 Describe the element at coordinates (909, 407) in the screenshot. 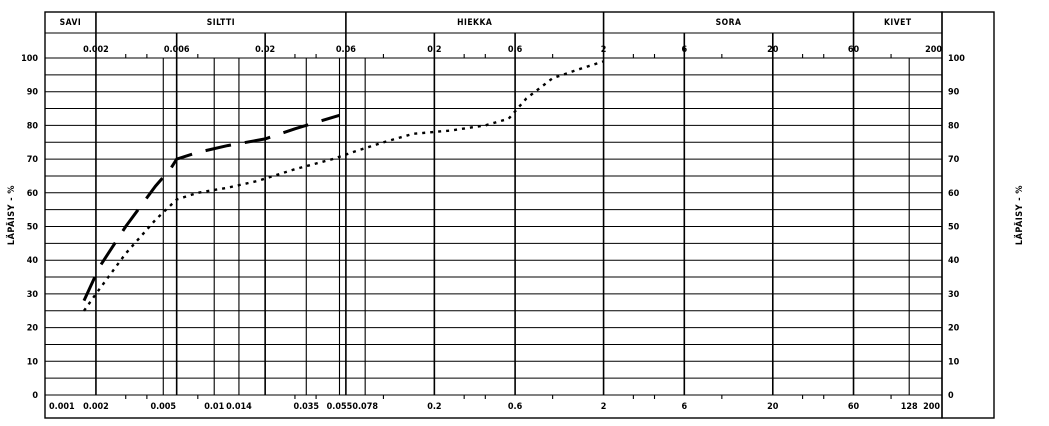

I see `bottom-x-tick-label: 128` at that location.